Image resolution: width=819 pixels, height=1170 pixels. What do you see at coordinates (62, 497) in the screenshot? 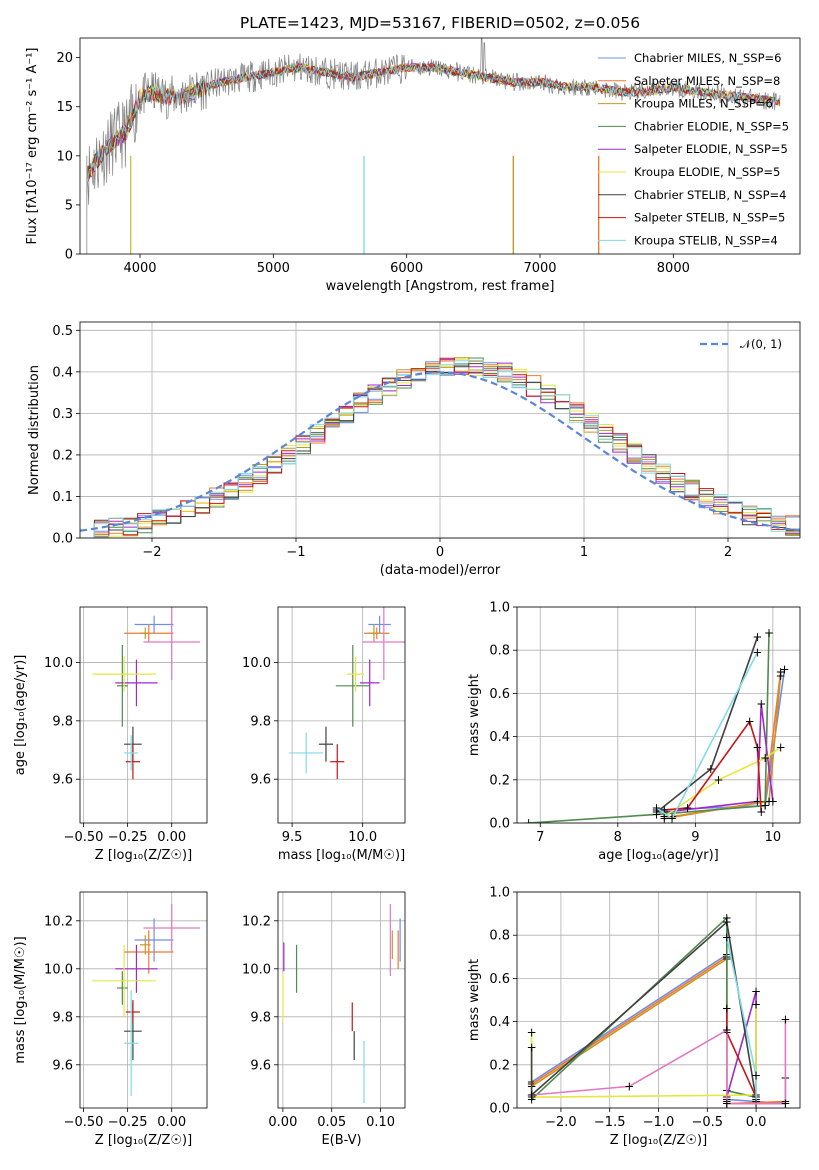
I see `y-tick-label: 0.1` at bounding box center [62, 497].